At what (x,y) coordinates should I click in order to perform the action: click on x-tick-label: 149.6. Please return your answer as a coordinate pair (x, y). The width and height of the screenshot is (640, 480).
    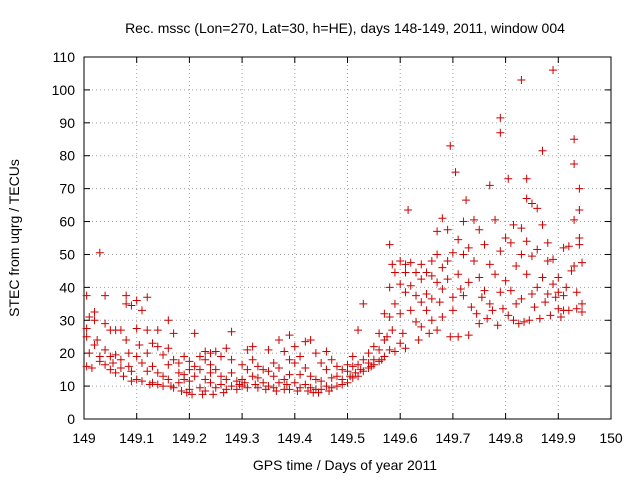
    Looking at the image, I should click on (400, 438).